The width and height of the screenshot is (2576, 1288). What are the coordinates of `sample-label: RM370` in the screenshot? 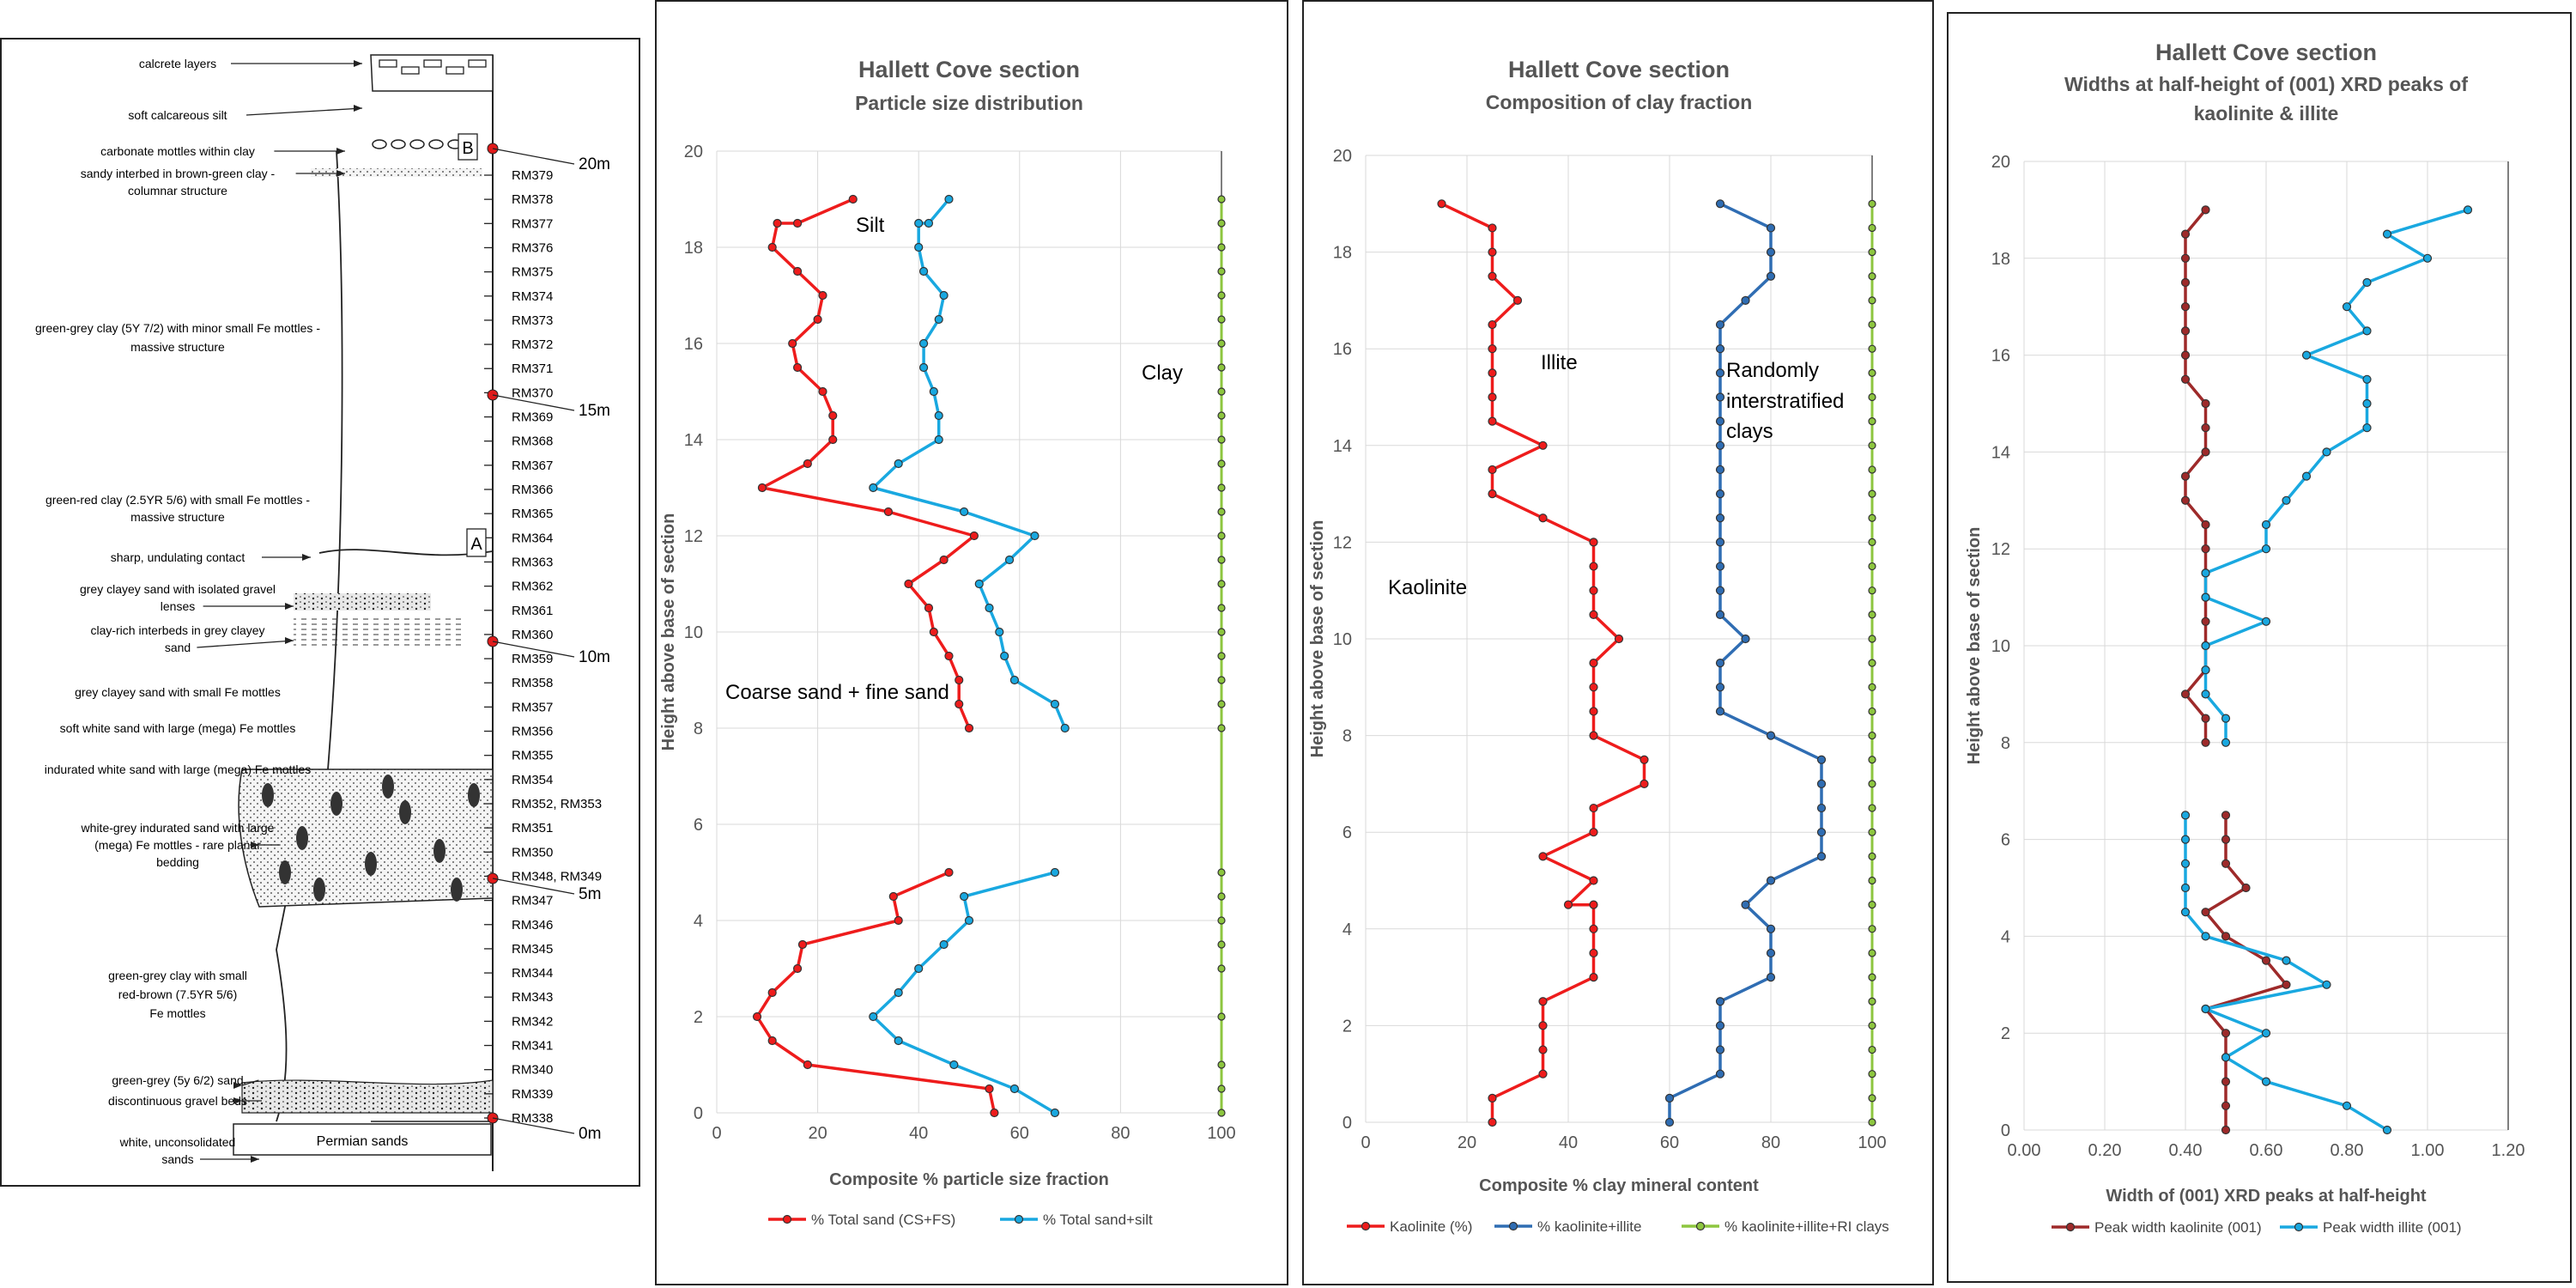 It's located at (532, 393).